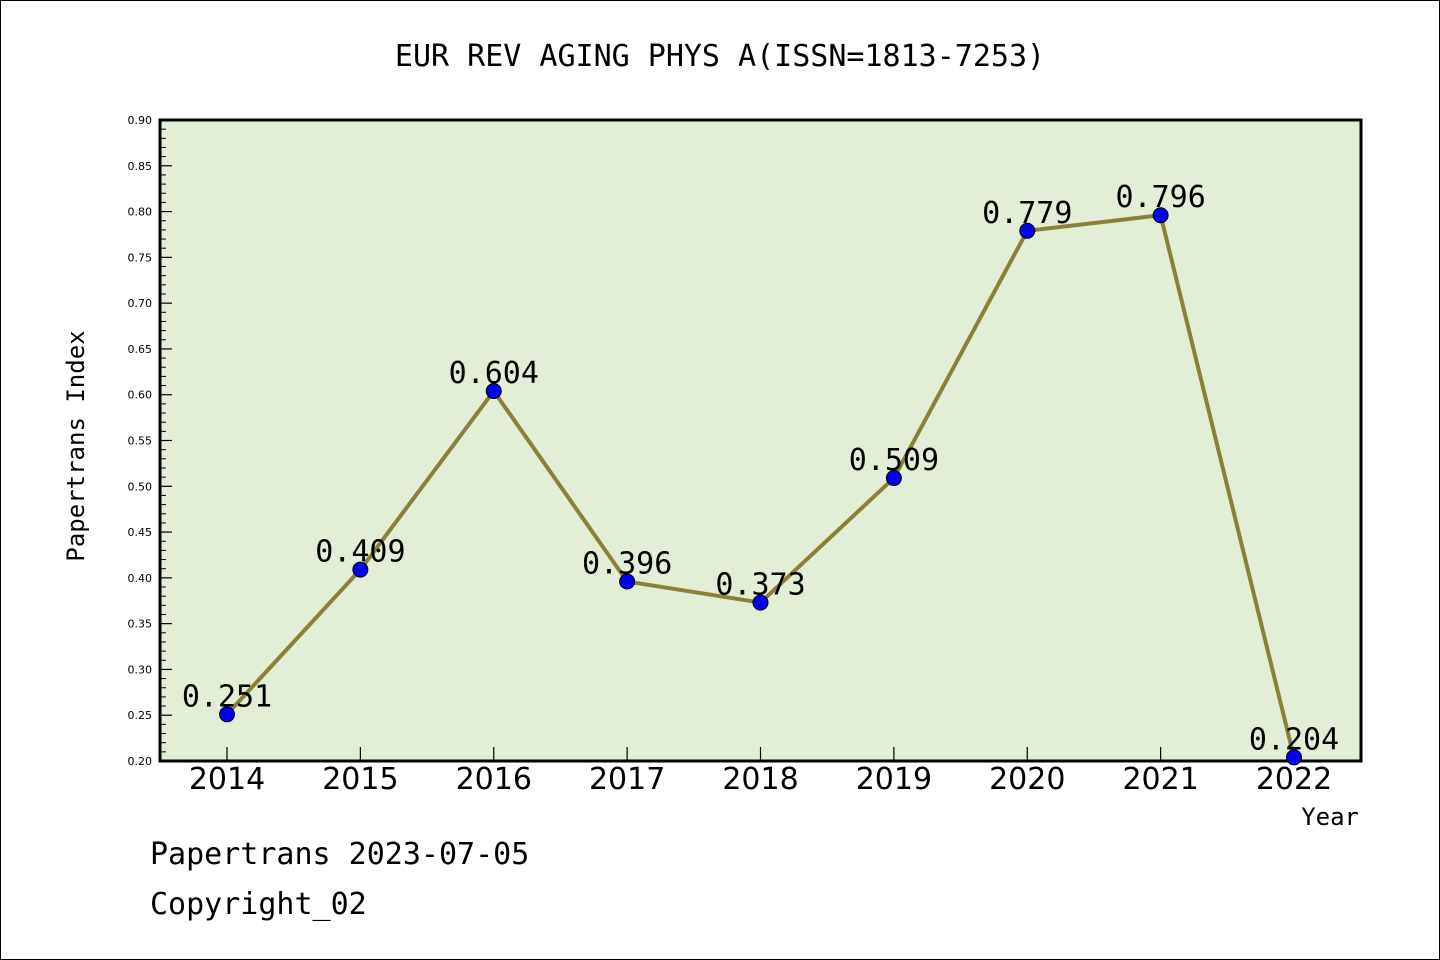 Image resolution: width=1440 pixels, height=960 pixels. I want to click on x-axis-label: Year, so click(1330, 817).